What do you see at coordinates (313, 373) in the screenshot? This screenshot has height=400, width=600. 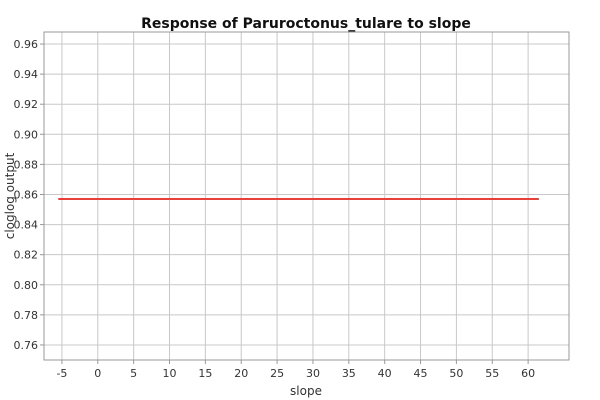 I see `x-tick-label: 30` at bounding box center [313, 373].